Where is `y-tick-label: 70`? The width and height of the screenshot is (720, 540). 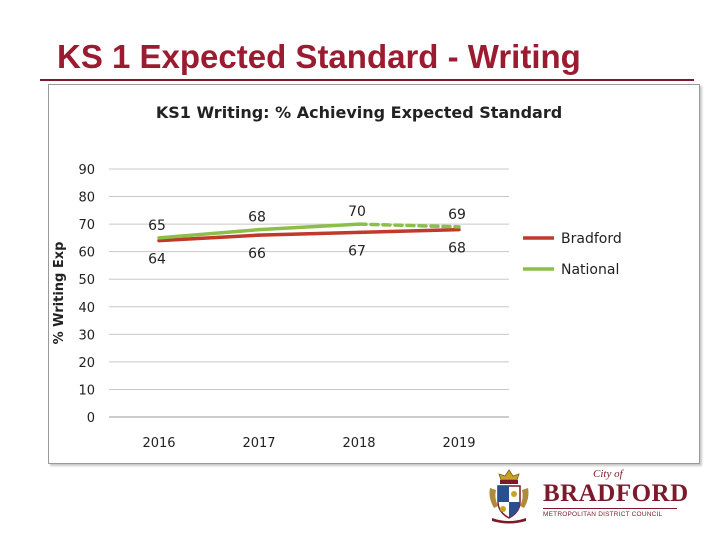 y-tick-label: 70 is located at coordinates (86, 225).